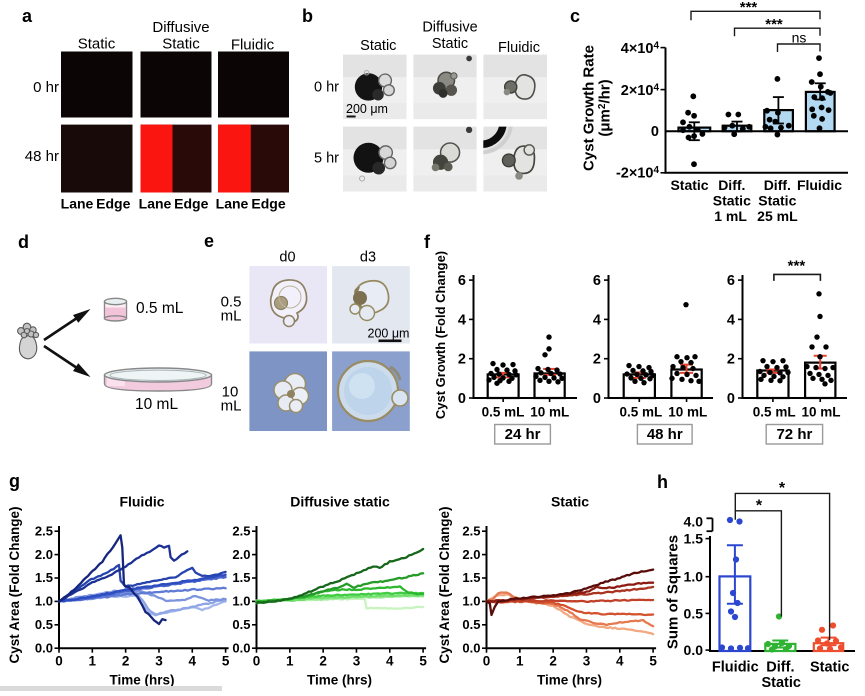 This screenshot has width=865, height=696. What do you see at coordinates (307, 16) in the screenshot?
I see `svg-text: b` at bounding box center [307, 16].